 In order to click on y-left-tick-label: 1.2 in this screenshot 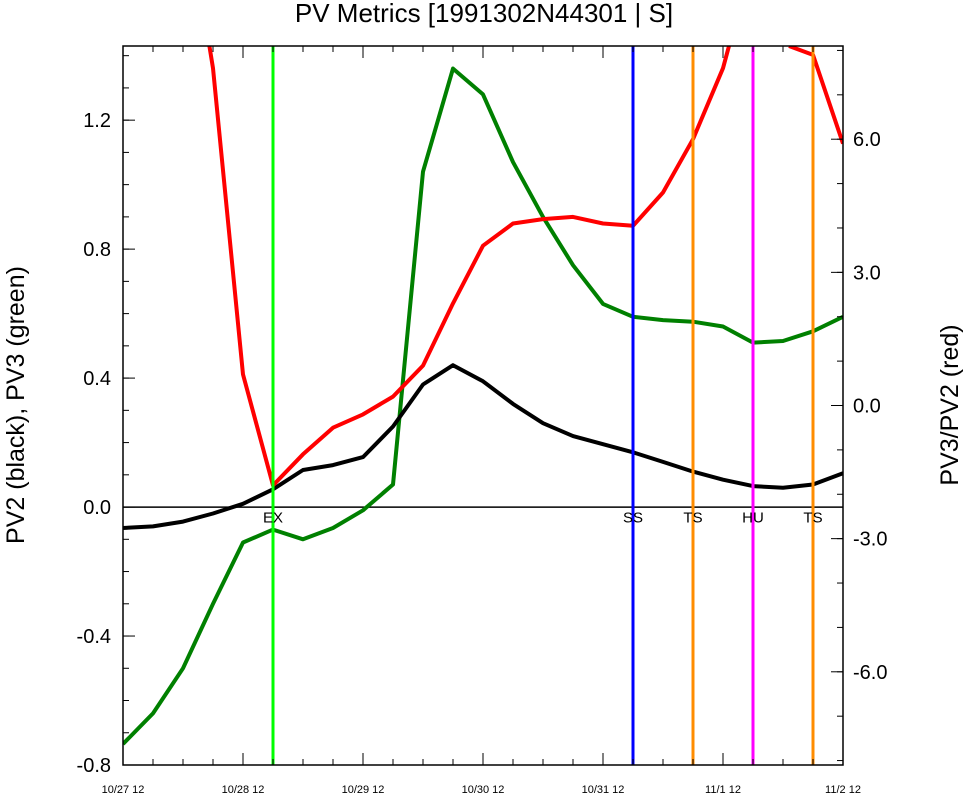, I will do `click(97, 121)`.